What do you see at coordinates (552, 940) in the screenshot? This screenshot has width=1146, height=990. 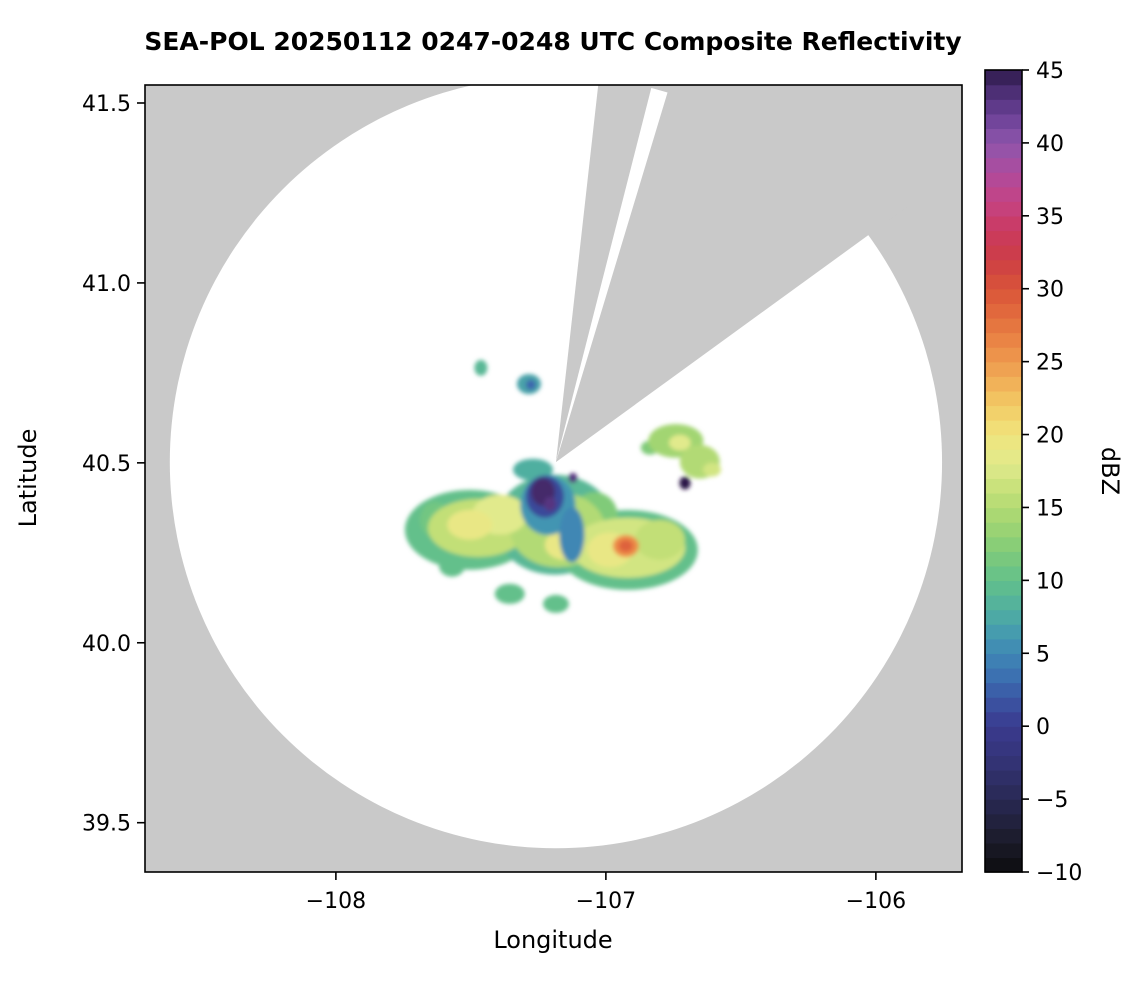 I see `x-axis-label: Longitude` at bounding box center [552, 940].